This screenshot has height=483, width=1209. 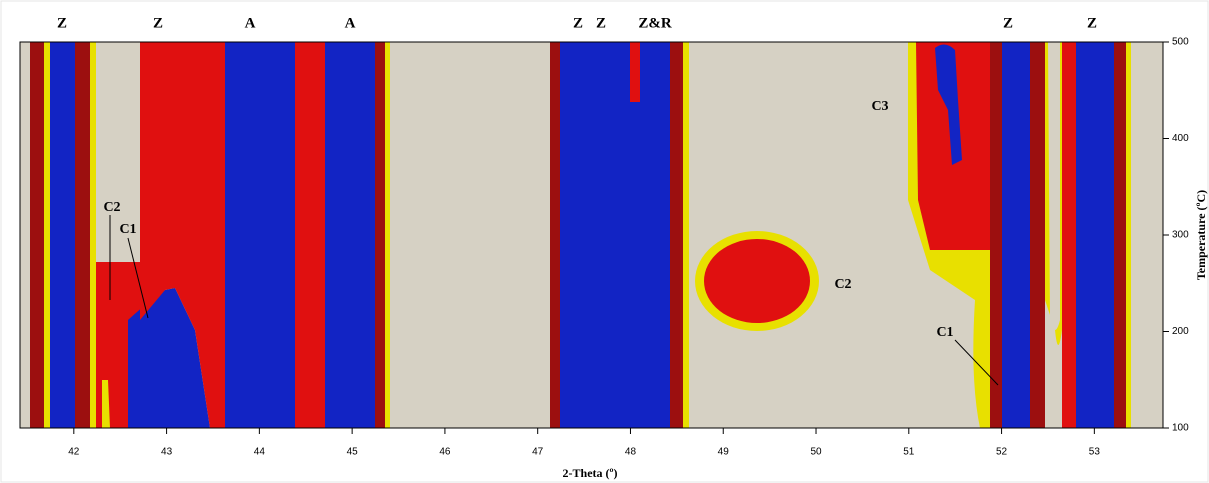 I want to click on y-tick-label: 100, so click(x=1180, y=428).